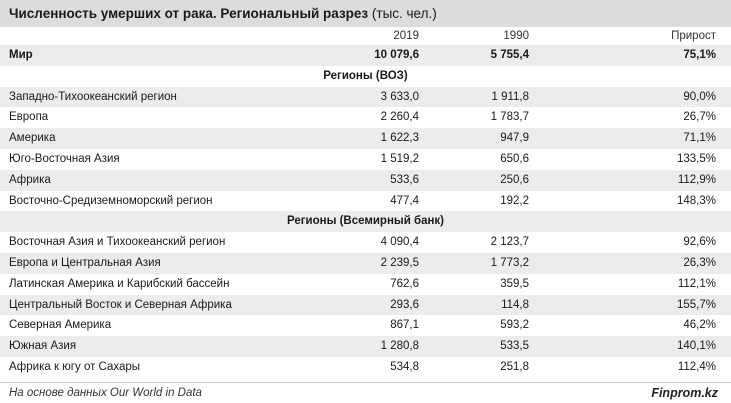 This screenshot has height=403, width=731. I want to click on row-value-1990: 1 773,2, so click(509, 262).